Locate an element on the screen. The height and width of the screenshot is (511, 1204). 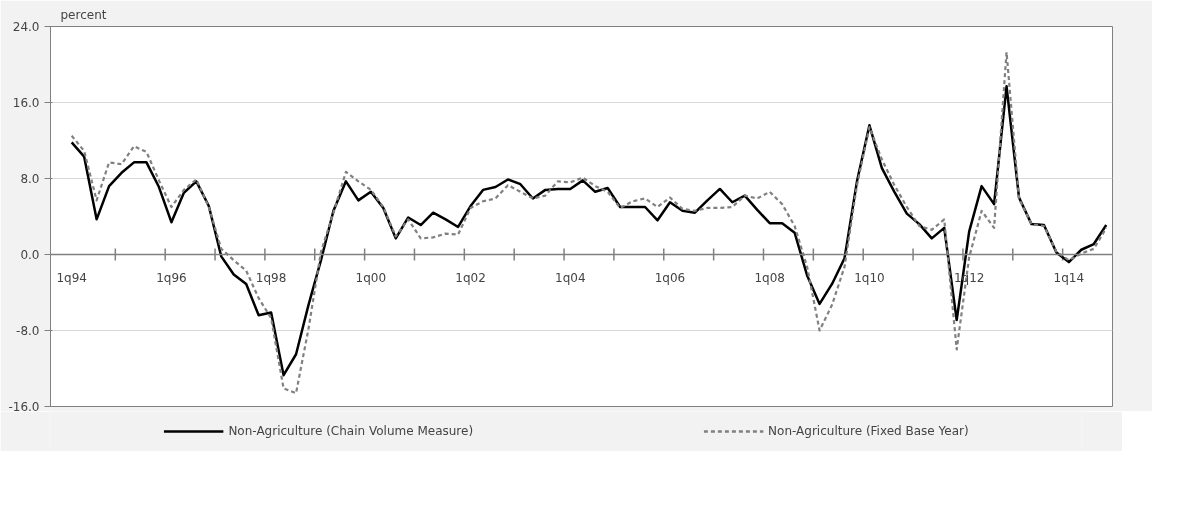
y-tick-label: 0.0 is located at coordinates (30, 255).